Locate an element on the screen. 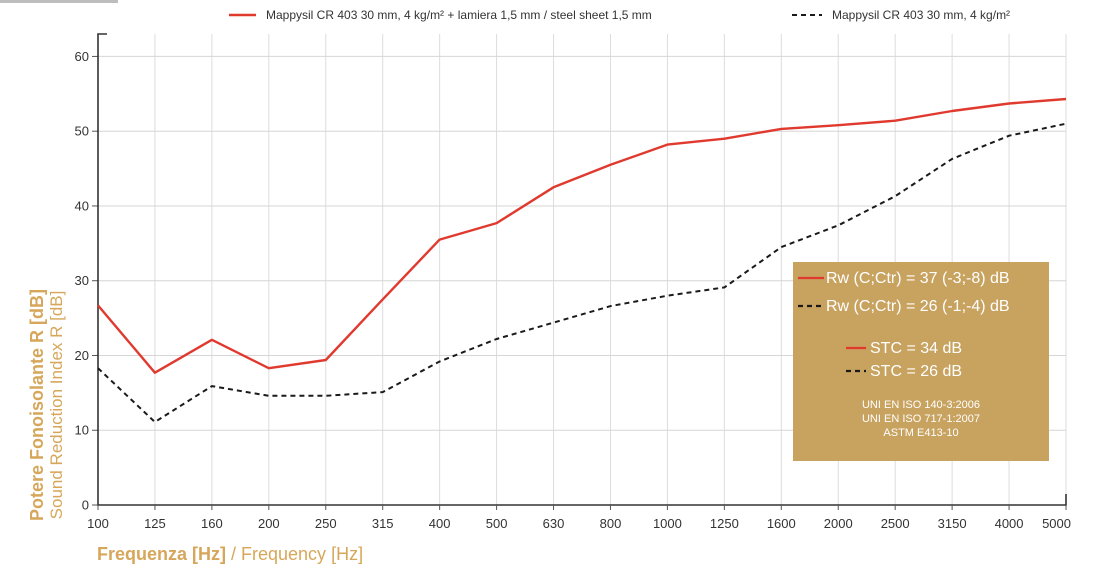  x-tick-label: 1250 is located at coordinates (724, 523).